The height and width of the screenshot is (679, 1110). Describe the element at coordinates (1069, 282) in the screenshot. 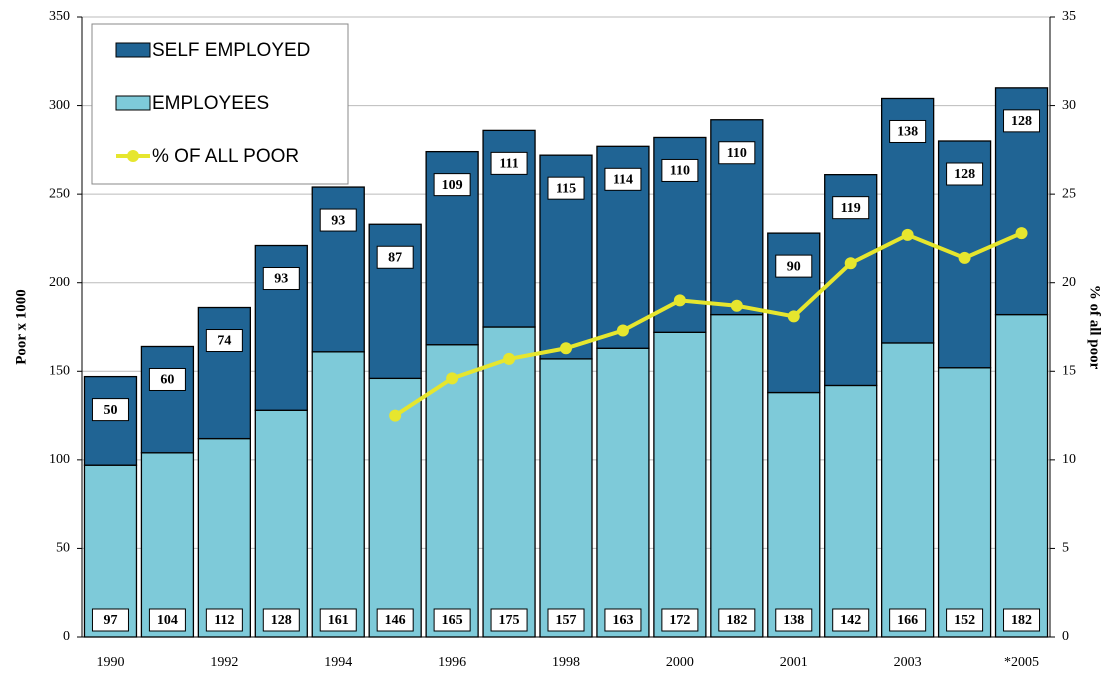

I see `y2-tick-label: 20` at that location.